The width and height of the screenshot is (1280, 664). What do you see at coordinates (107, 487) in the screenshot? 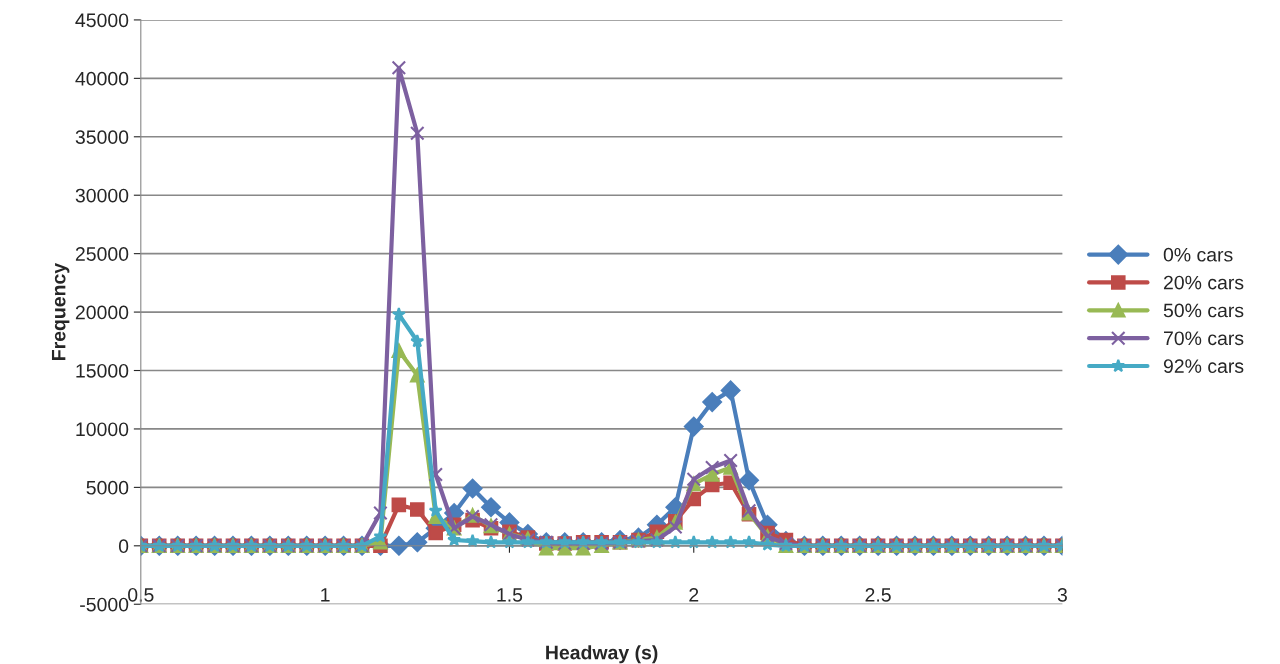
I see `y-tick-label: 5000` at bounding box center [107, 487].